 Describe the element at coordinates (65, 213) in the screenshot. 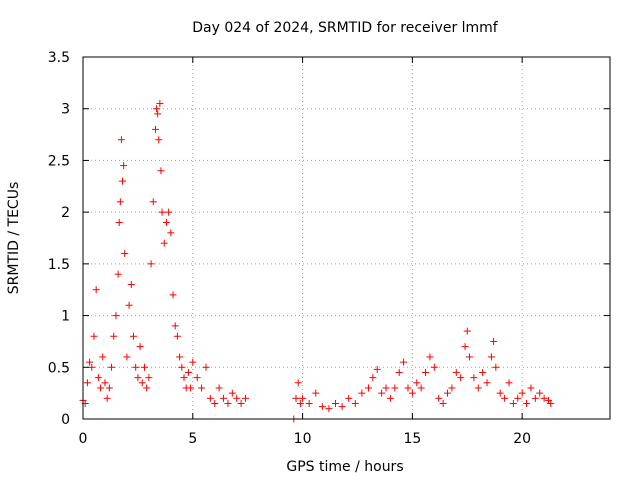

I see `y-tick-label: 2` at that location.